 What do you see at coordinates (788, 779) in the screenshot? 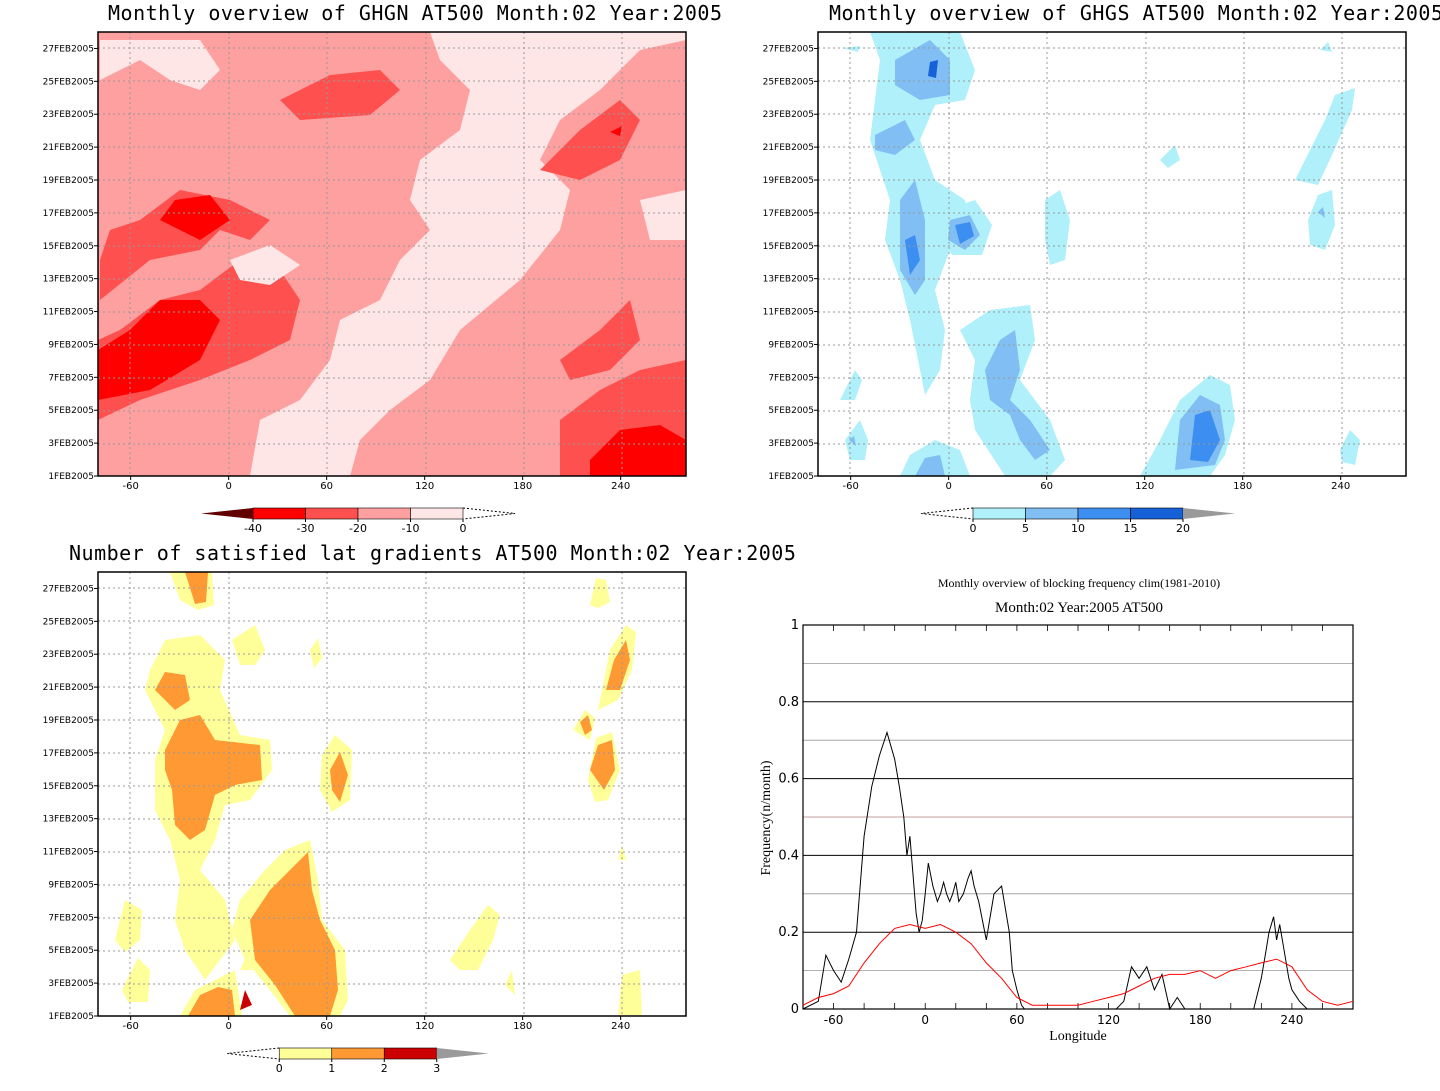
I see `y-tick-label: 0.6` at bounding box center [788, 779].